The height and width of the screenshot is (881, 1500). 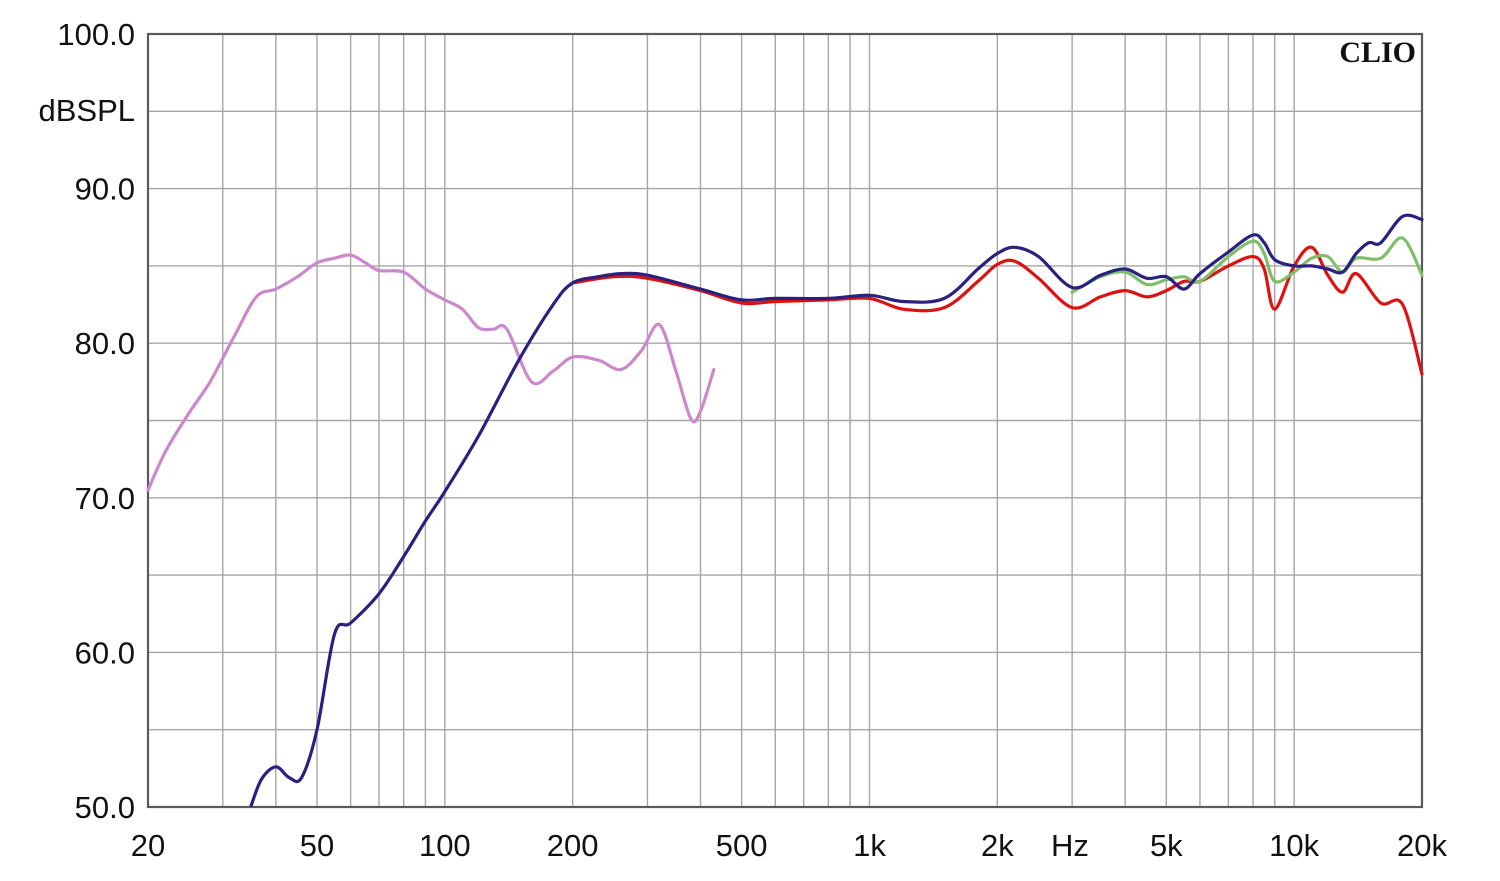 What do you see at coordinates (105, 652) in the screenshot?
I see `y-tick-label: 60.0` at bounding box center [105, 652].